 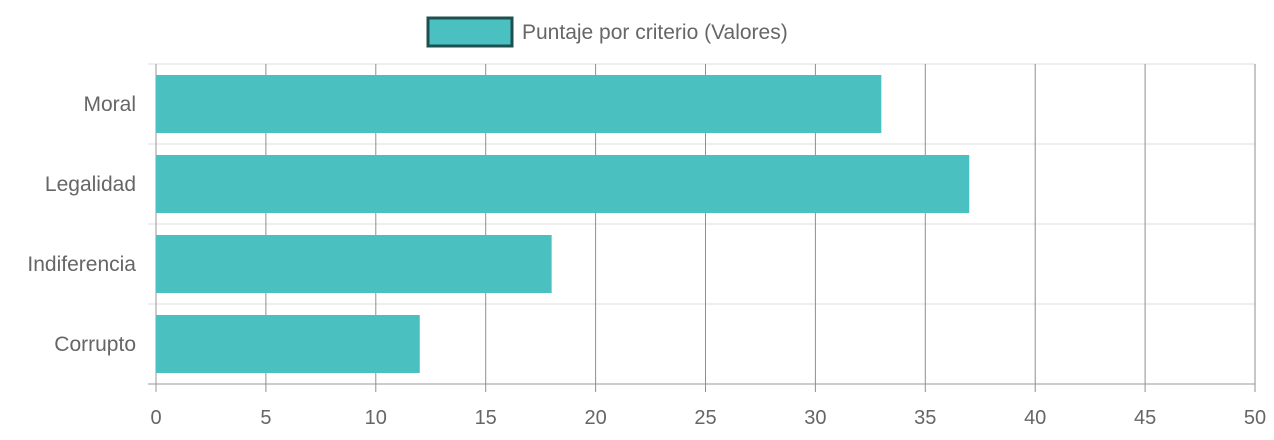 I want to click on x-tick-label: 0, so click(x=155, y=418).